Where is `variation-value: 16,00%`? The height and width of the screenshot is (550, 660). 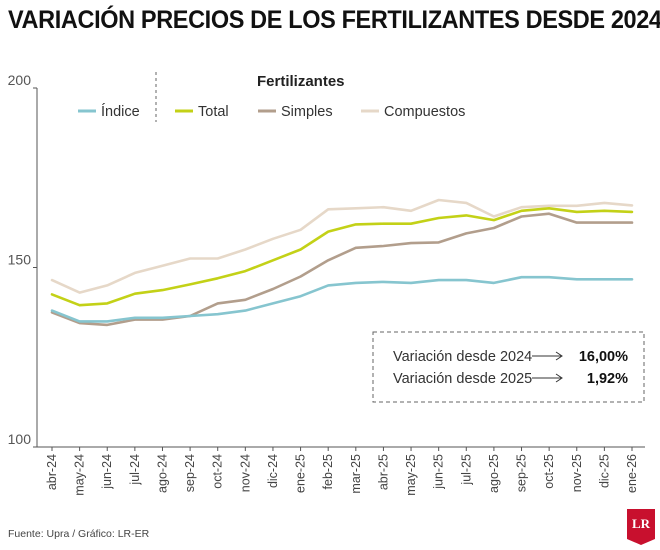 variation-value: 16,00% is located at coordinates (603, 357).